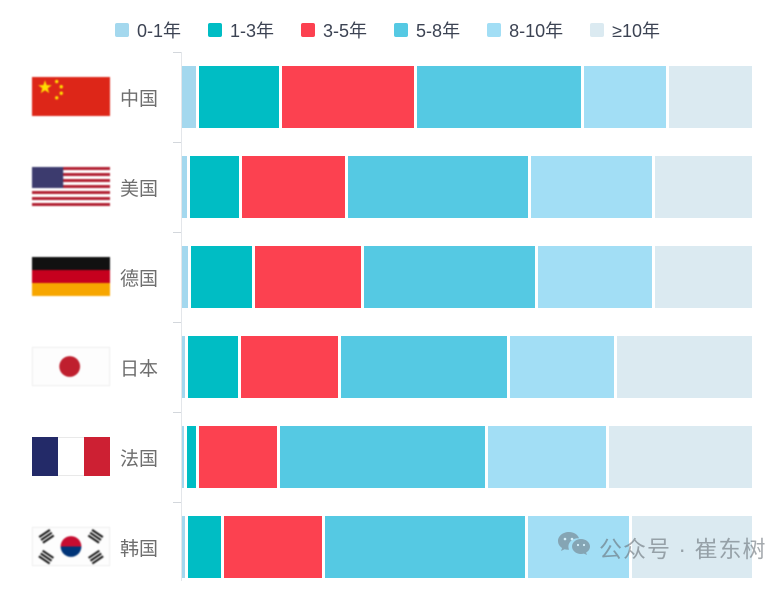  What do you see at coordinates (71, 186) in the screenshot?
I see `flag-icon-us` at bounding box center [71, 186].